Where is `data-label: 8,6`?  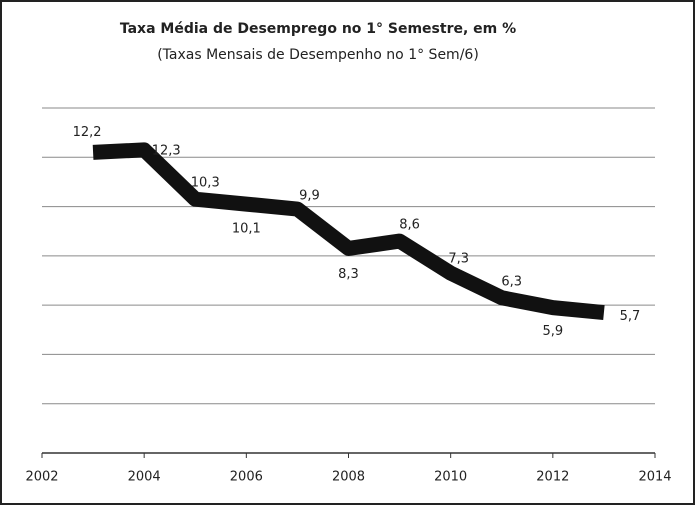
data-label: 8,6 is located at coordinates (409, 225).